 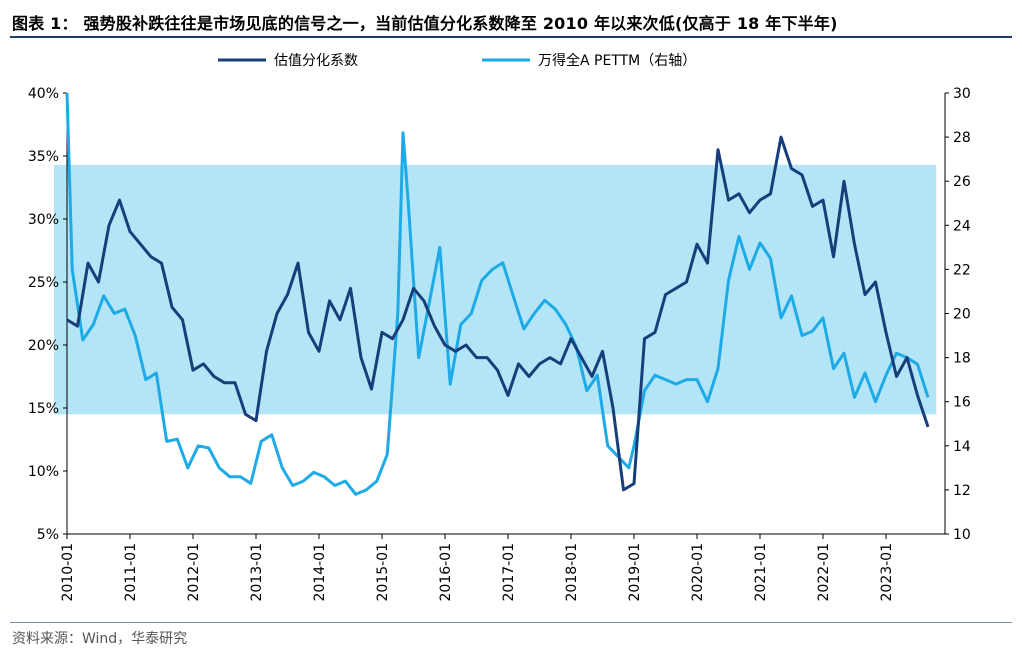 I want to click on y-left-tick-label: 30%, so click(x=43, y=220).